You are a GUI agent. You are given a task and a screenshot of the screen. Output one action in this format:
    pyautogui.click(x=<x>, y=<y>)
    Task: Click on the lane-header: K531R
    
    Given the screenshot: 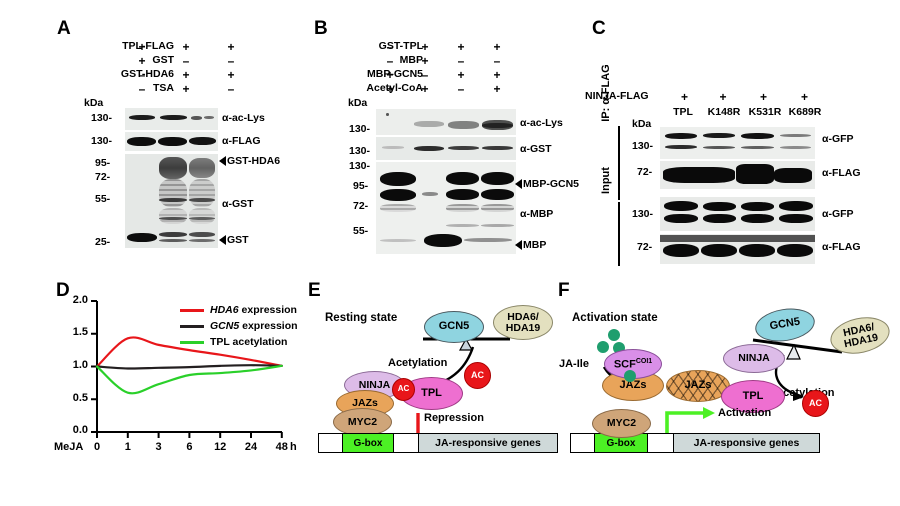 What is the action you would take?
    pyautogui.click(x=765, y=112)
    